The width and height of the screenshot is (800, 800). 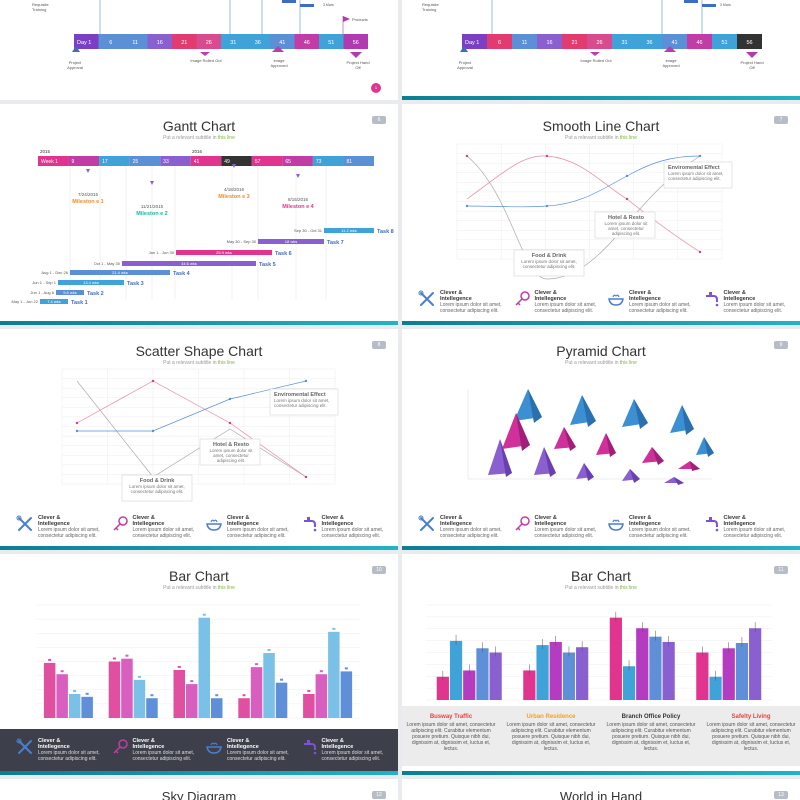 What do you see at coordinates (379, 795) in the screenshot?
I see `slide-number: 12` at bounding box center [379, 795].